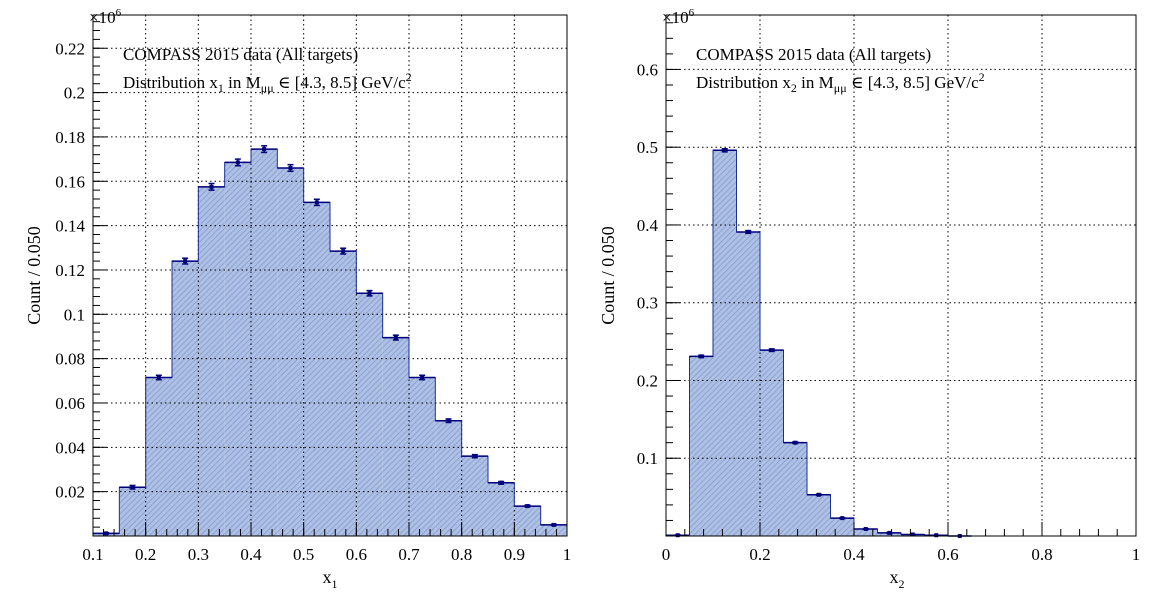 The height and width of the screenshot is (600, 1157). I want to click on x-tick-label: 1, so click(1136, 554).